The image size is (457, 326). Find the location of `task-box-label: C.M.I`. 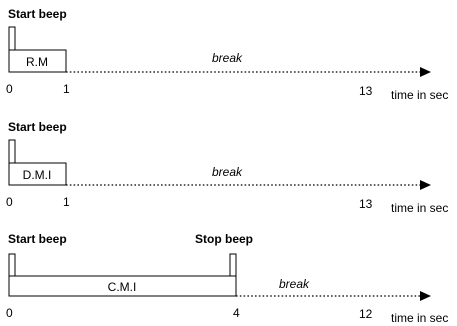

task-box-label: C.M.I is located at coordinates (122, 287).